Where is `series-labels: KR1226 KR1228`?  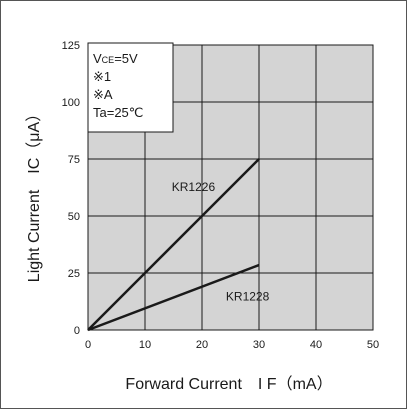 series-labels: KR1226 KR1228 is located at coordinates (221, 241).